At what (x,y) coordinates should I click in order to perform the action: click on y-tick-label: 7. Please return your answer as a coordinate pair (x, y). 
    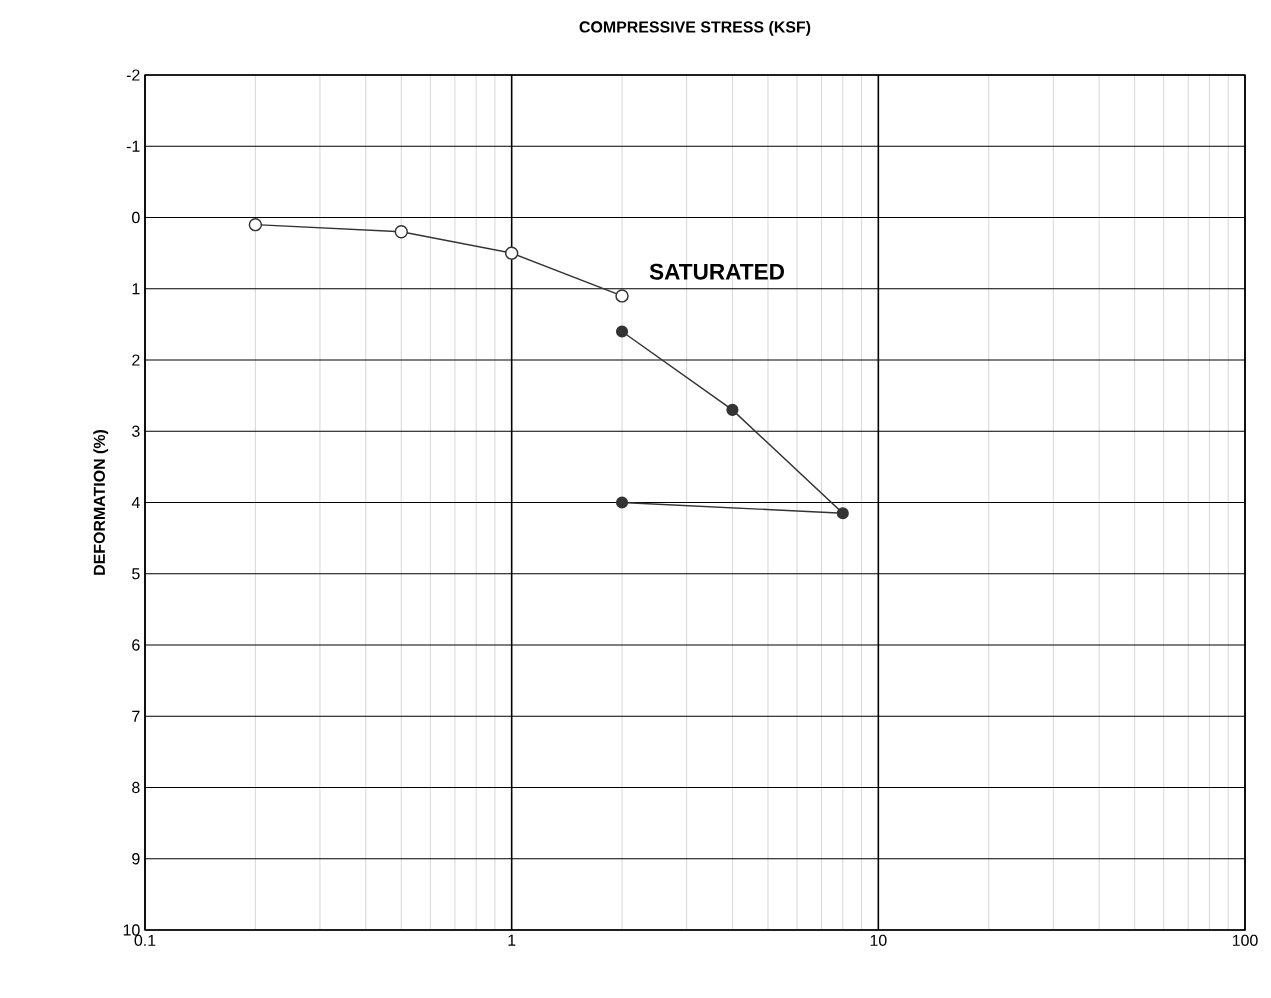
    Looking at the image, I should click on (136, 716).